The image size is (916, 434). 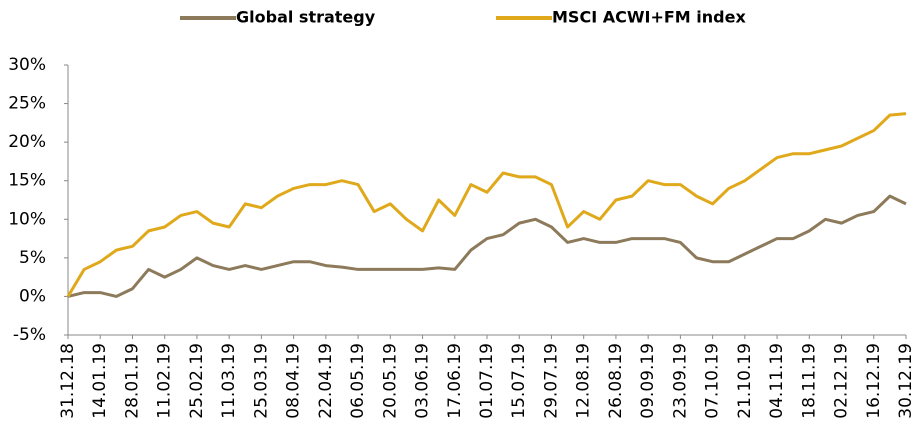 What do you see at coordinates (294, 381) in the screenshot?
I see `x-tick-label: 08.04.19` at bounding box center [294, 381].